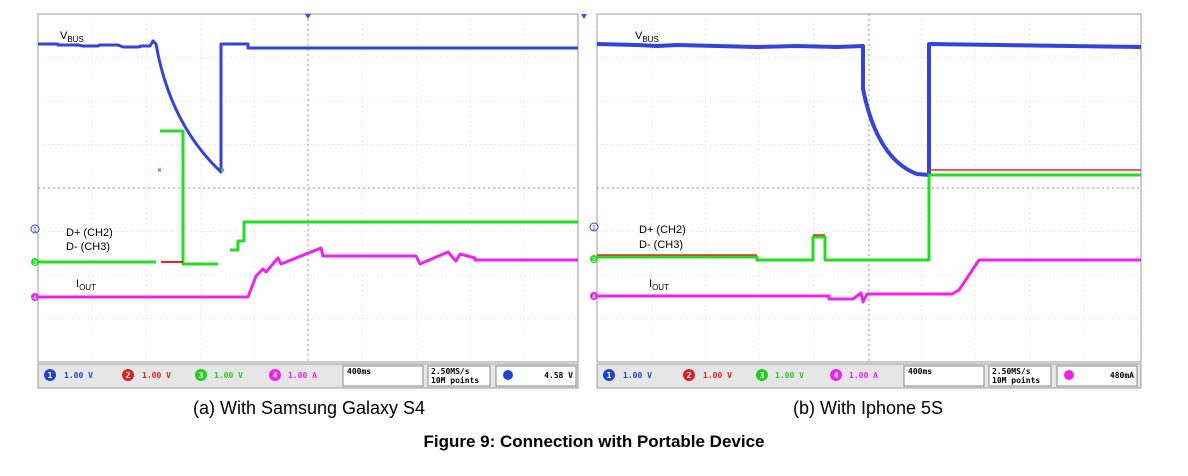  What do you see at coordinates (309, 408) in the screenshot?
I see `caption: (a) With Samsung Galaxy S4` at bounding box center [309, 408].